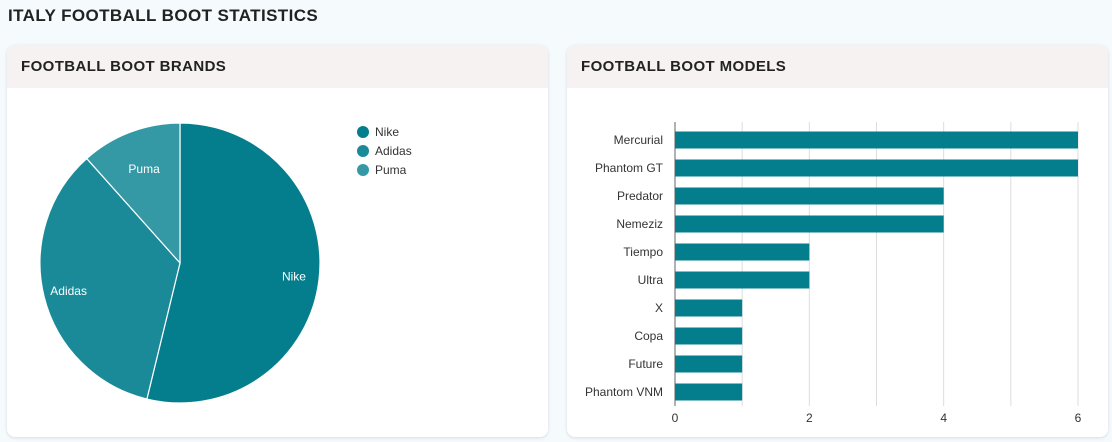 This screenshot has height=442, width=1112. What do you see at coordinates (233, 263) in the screenshot?
I see `pie-slice-nike` at bounding box center [233, 263].